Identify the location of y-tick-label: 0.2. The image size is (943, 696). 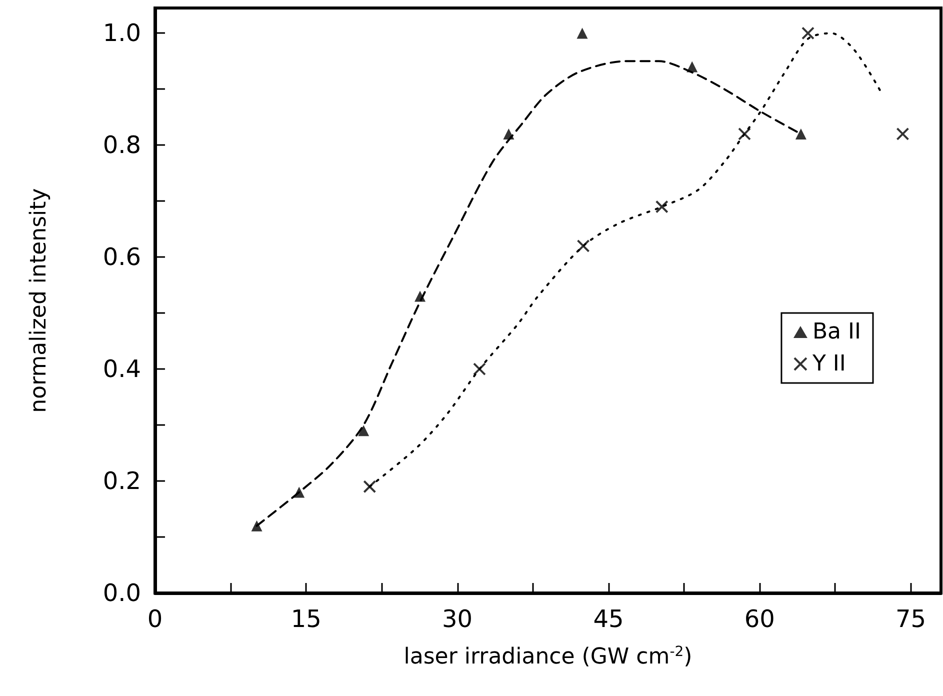
(121, 481).